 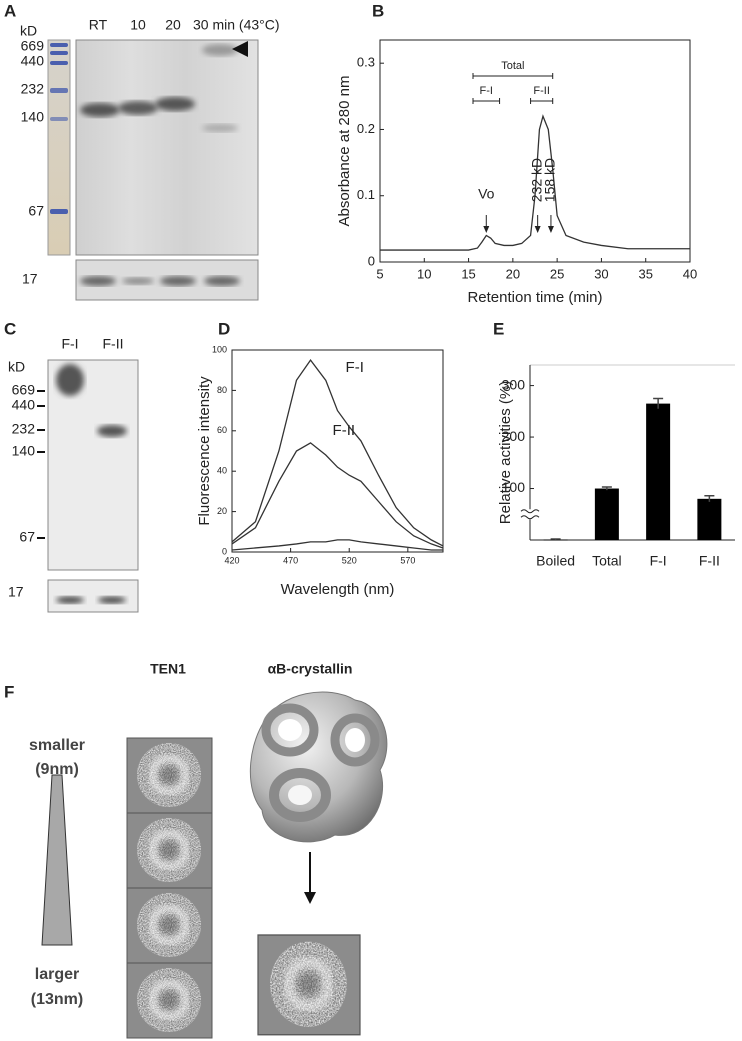 What do you see at coordinates (366, 62) in the screenshot?
I see `y-tick-label: 0.3` at bounding box center [366, 62].